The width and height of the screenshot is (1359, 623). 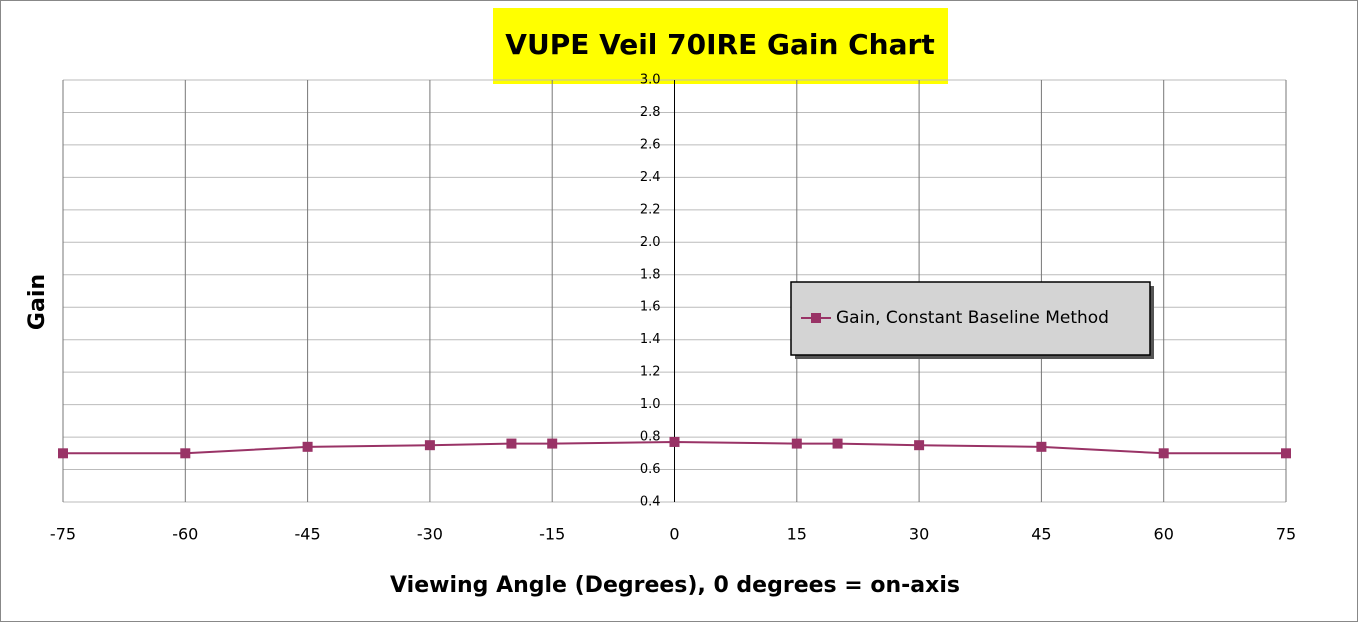 What do you see at coordinates (650, 80) in the screenshot?
I see `y-tick-label: 3.0` at bounding box center [650, 80].